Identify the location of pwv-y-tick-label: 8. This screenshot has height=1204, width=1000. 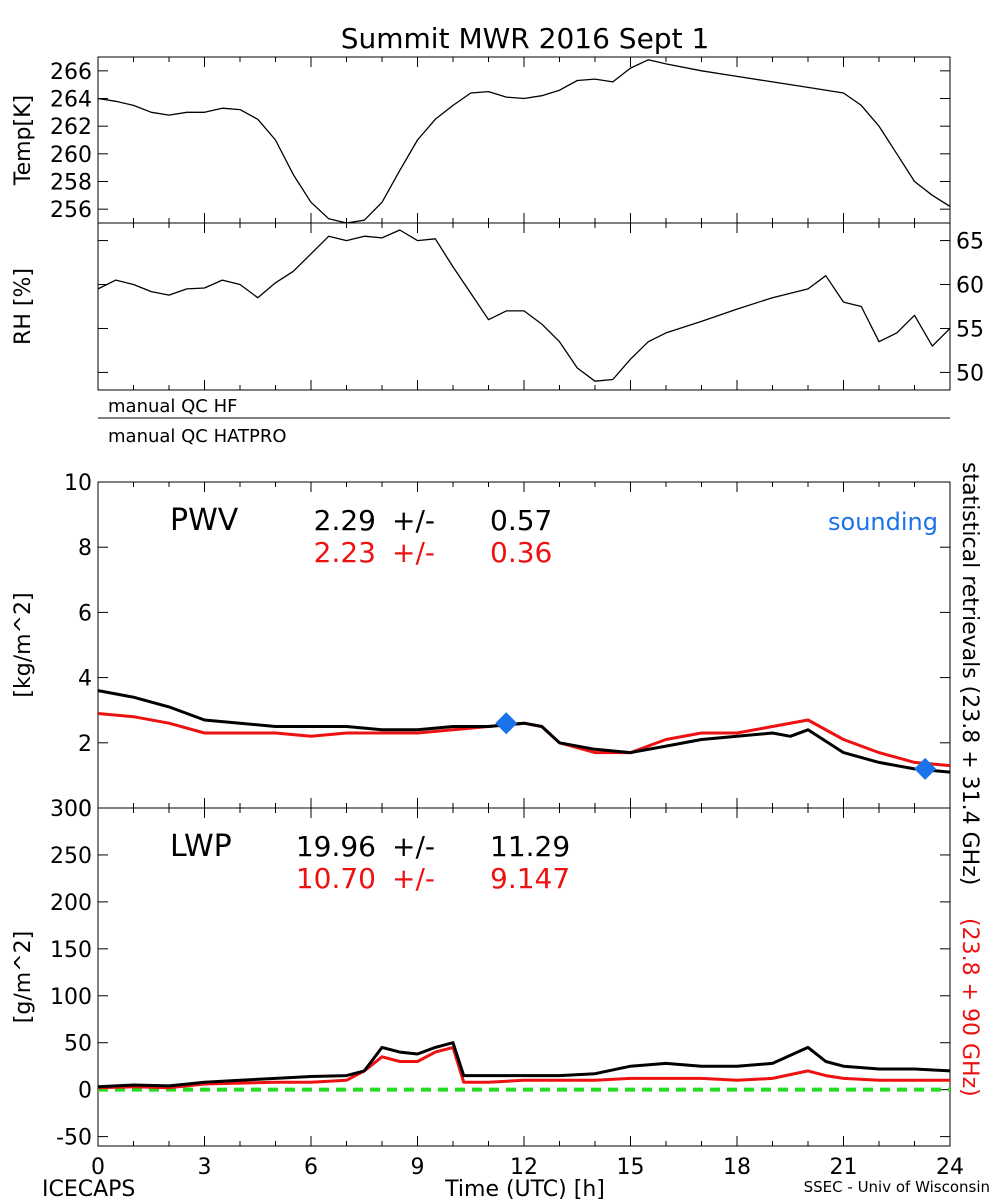
(85, 548).